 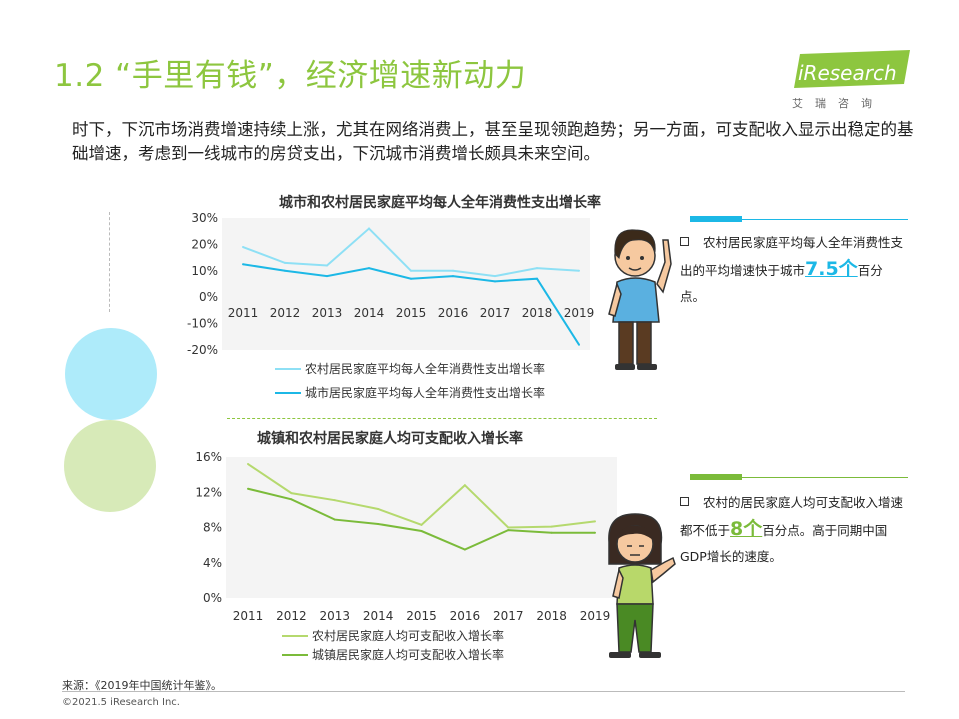 What do you see at coordinates (825, 477) in the screenshot?
I see `note2-rule` at bounding box center [825, 477].